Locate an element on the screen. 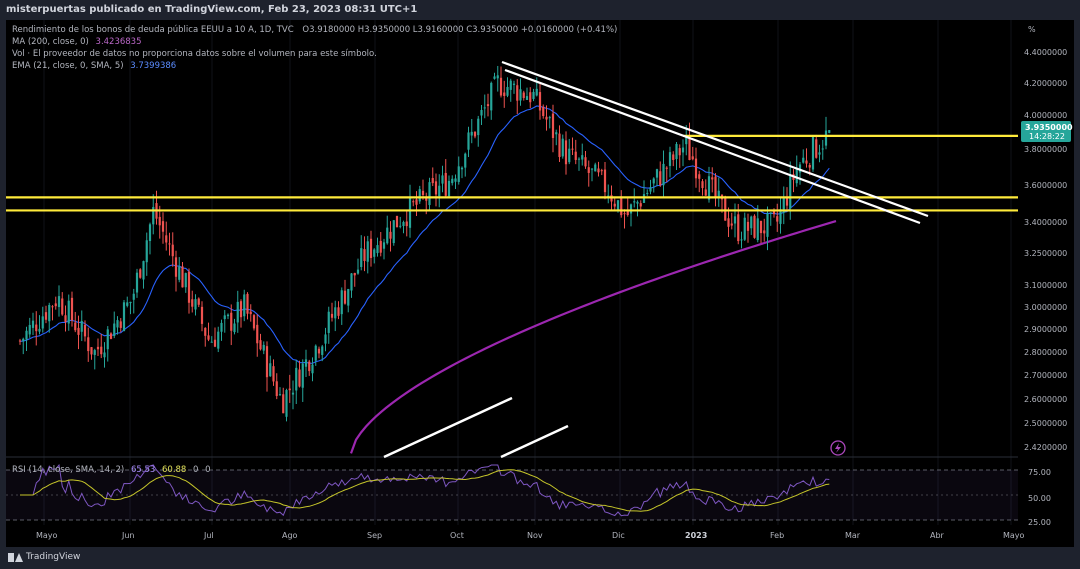  price-label-4: 3.8000000 is located at coordinates (1045, 149).